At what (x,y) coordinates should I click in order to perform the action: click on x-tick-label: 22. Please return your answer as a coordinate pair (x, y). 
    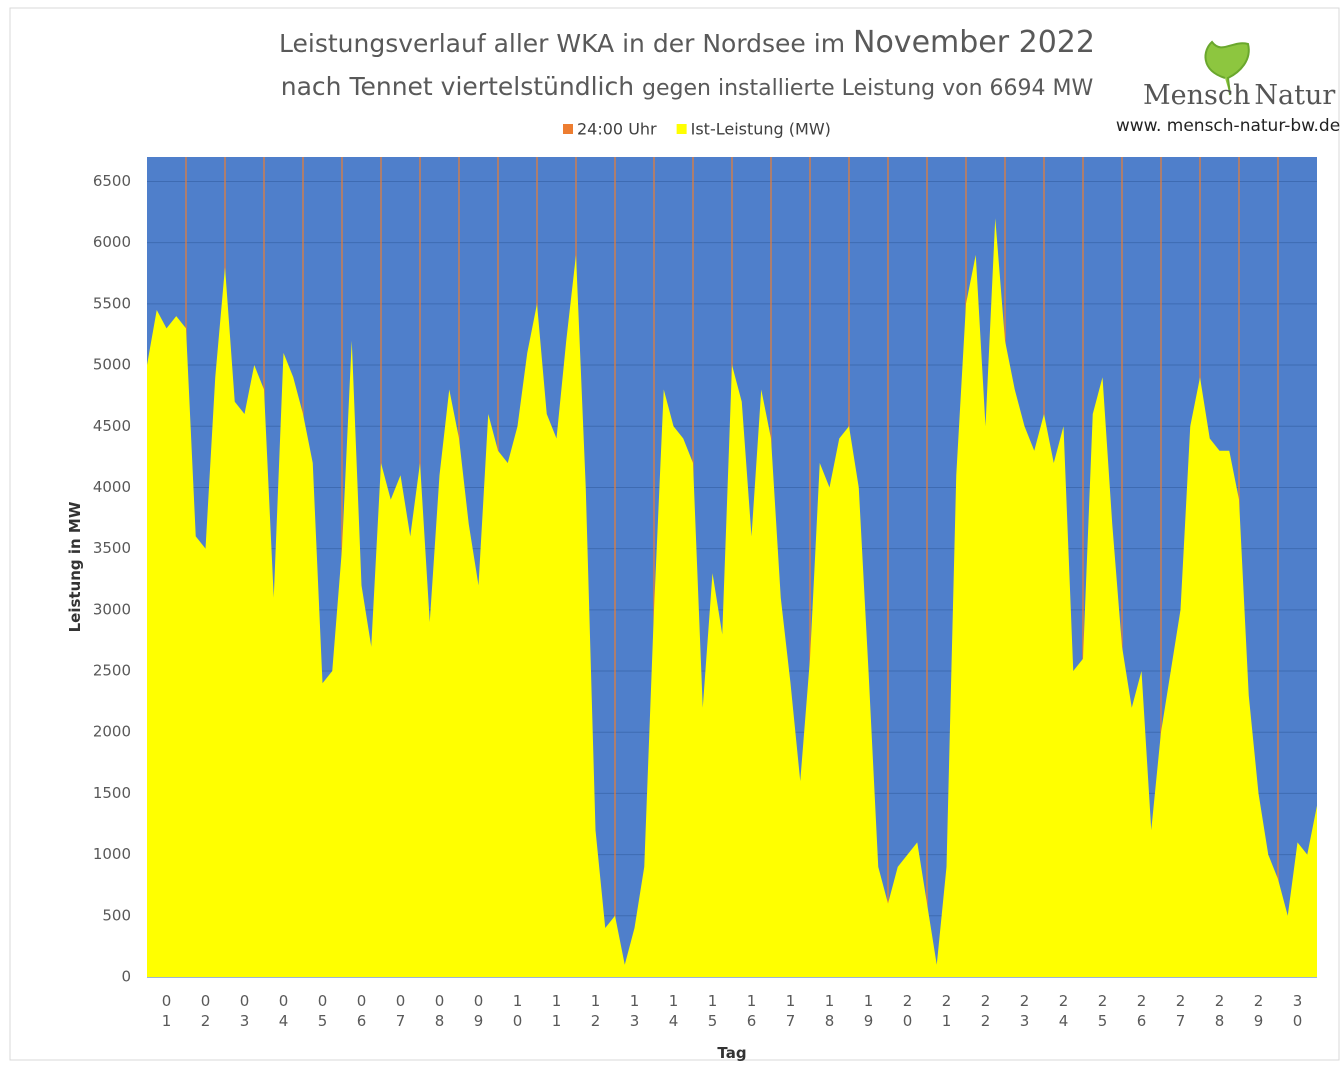
    Looking at the image, I should click on (986, 1012).